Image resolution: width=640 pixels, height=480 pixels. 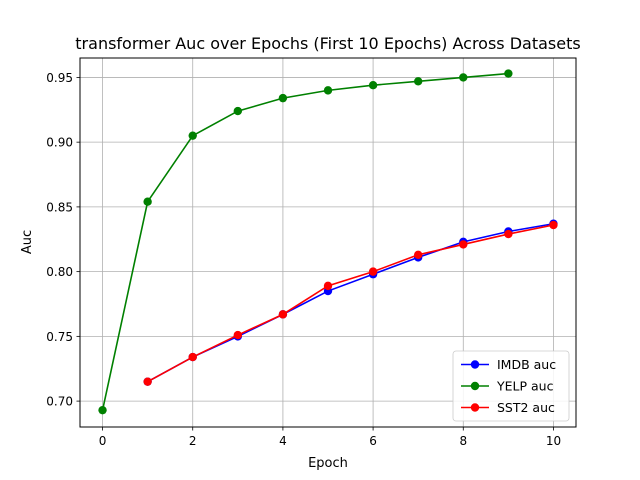 What do you see at coordinates (283, 441) in the screenshot?
I see `x-tick-label: 4` at bounding box center [283, 441].